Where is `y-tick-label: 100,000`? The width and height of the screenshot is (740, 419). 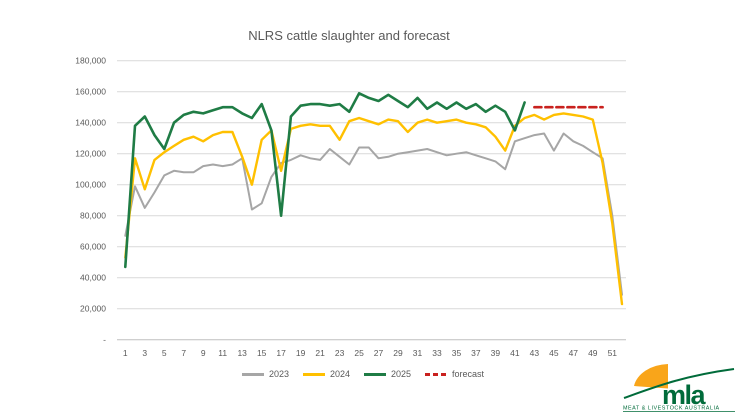
y-tick-label: 100,000 is located at coordinates (90, 185).